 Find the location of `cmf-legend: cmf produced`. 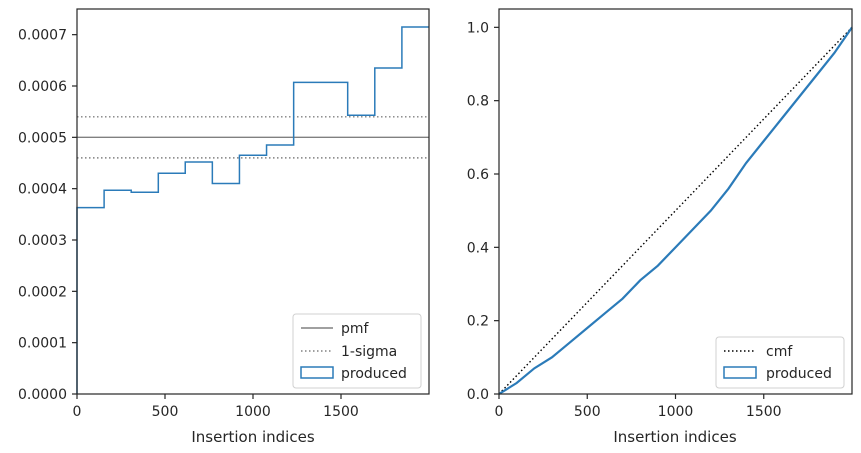

cmf-legend: cmf produced is located at coordinates (780, 362).